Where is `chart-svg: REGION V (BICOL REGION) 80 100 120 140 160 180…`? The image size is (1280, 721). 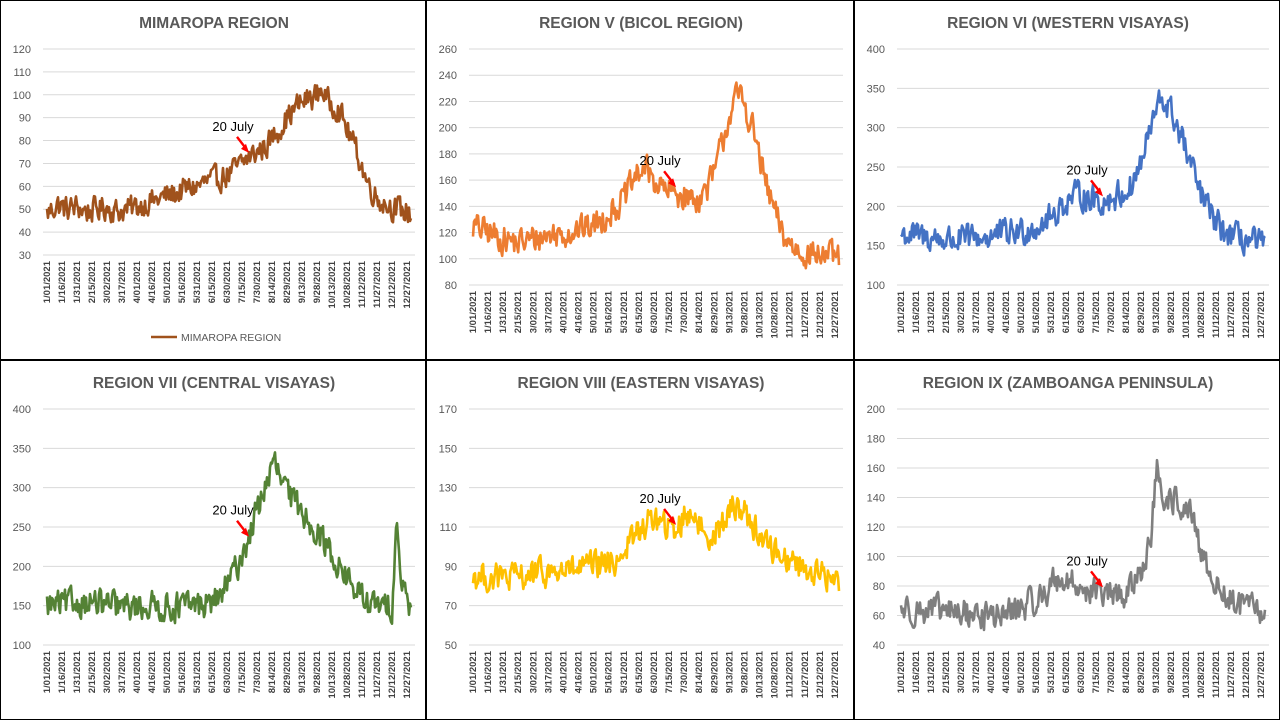 chart-svg: REGION V (BICOL REGION) 80 100 120 140 160 180… is located at coordinates (641, 177).